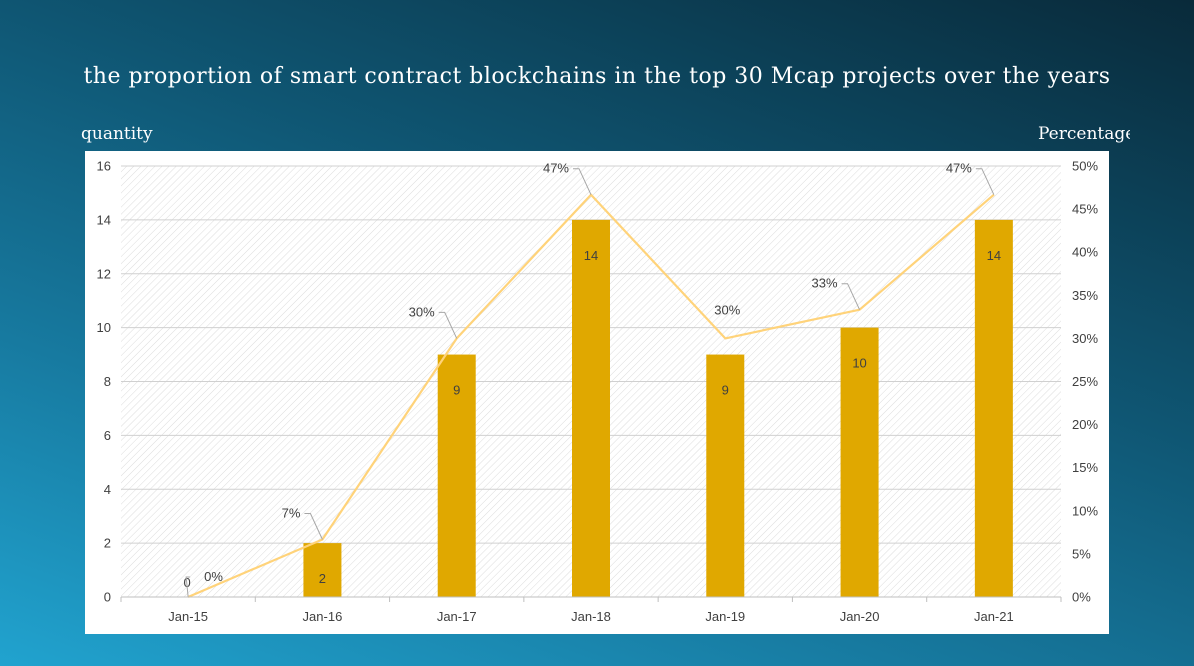 This screenshot has width=1194, height=666. What do you see at coordinates (457, 616) in the screenshot?
I see `x-tick-label: Jan-17` at bounding box center [457, 616].